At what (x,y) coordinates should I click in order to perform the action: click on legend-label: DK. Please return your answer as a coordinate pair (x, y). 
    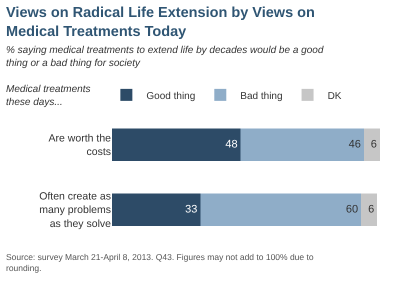
    Looking at the image, I should click on (335, 96).